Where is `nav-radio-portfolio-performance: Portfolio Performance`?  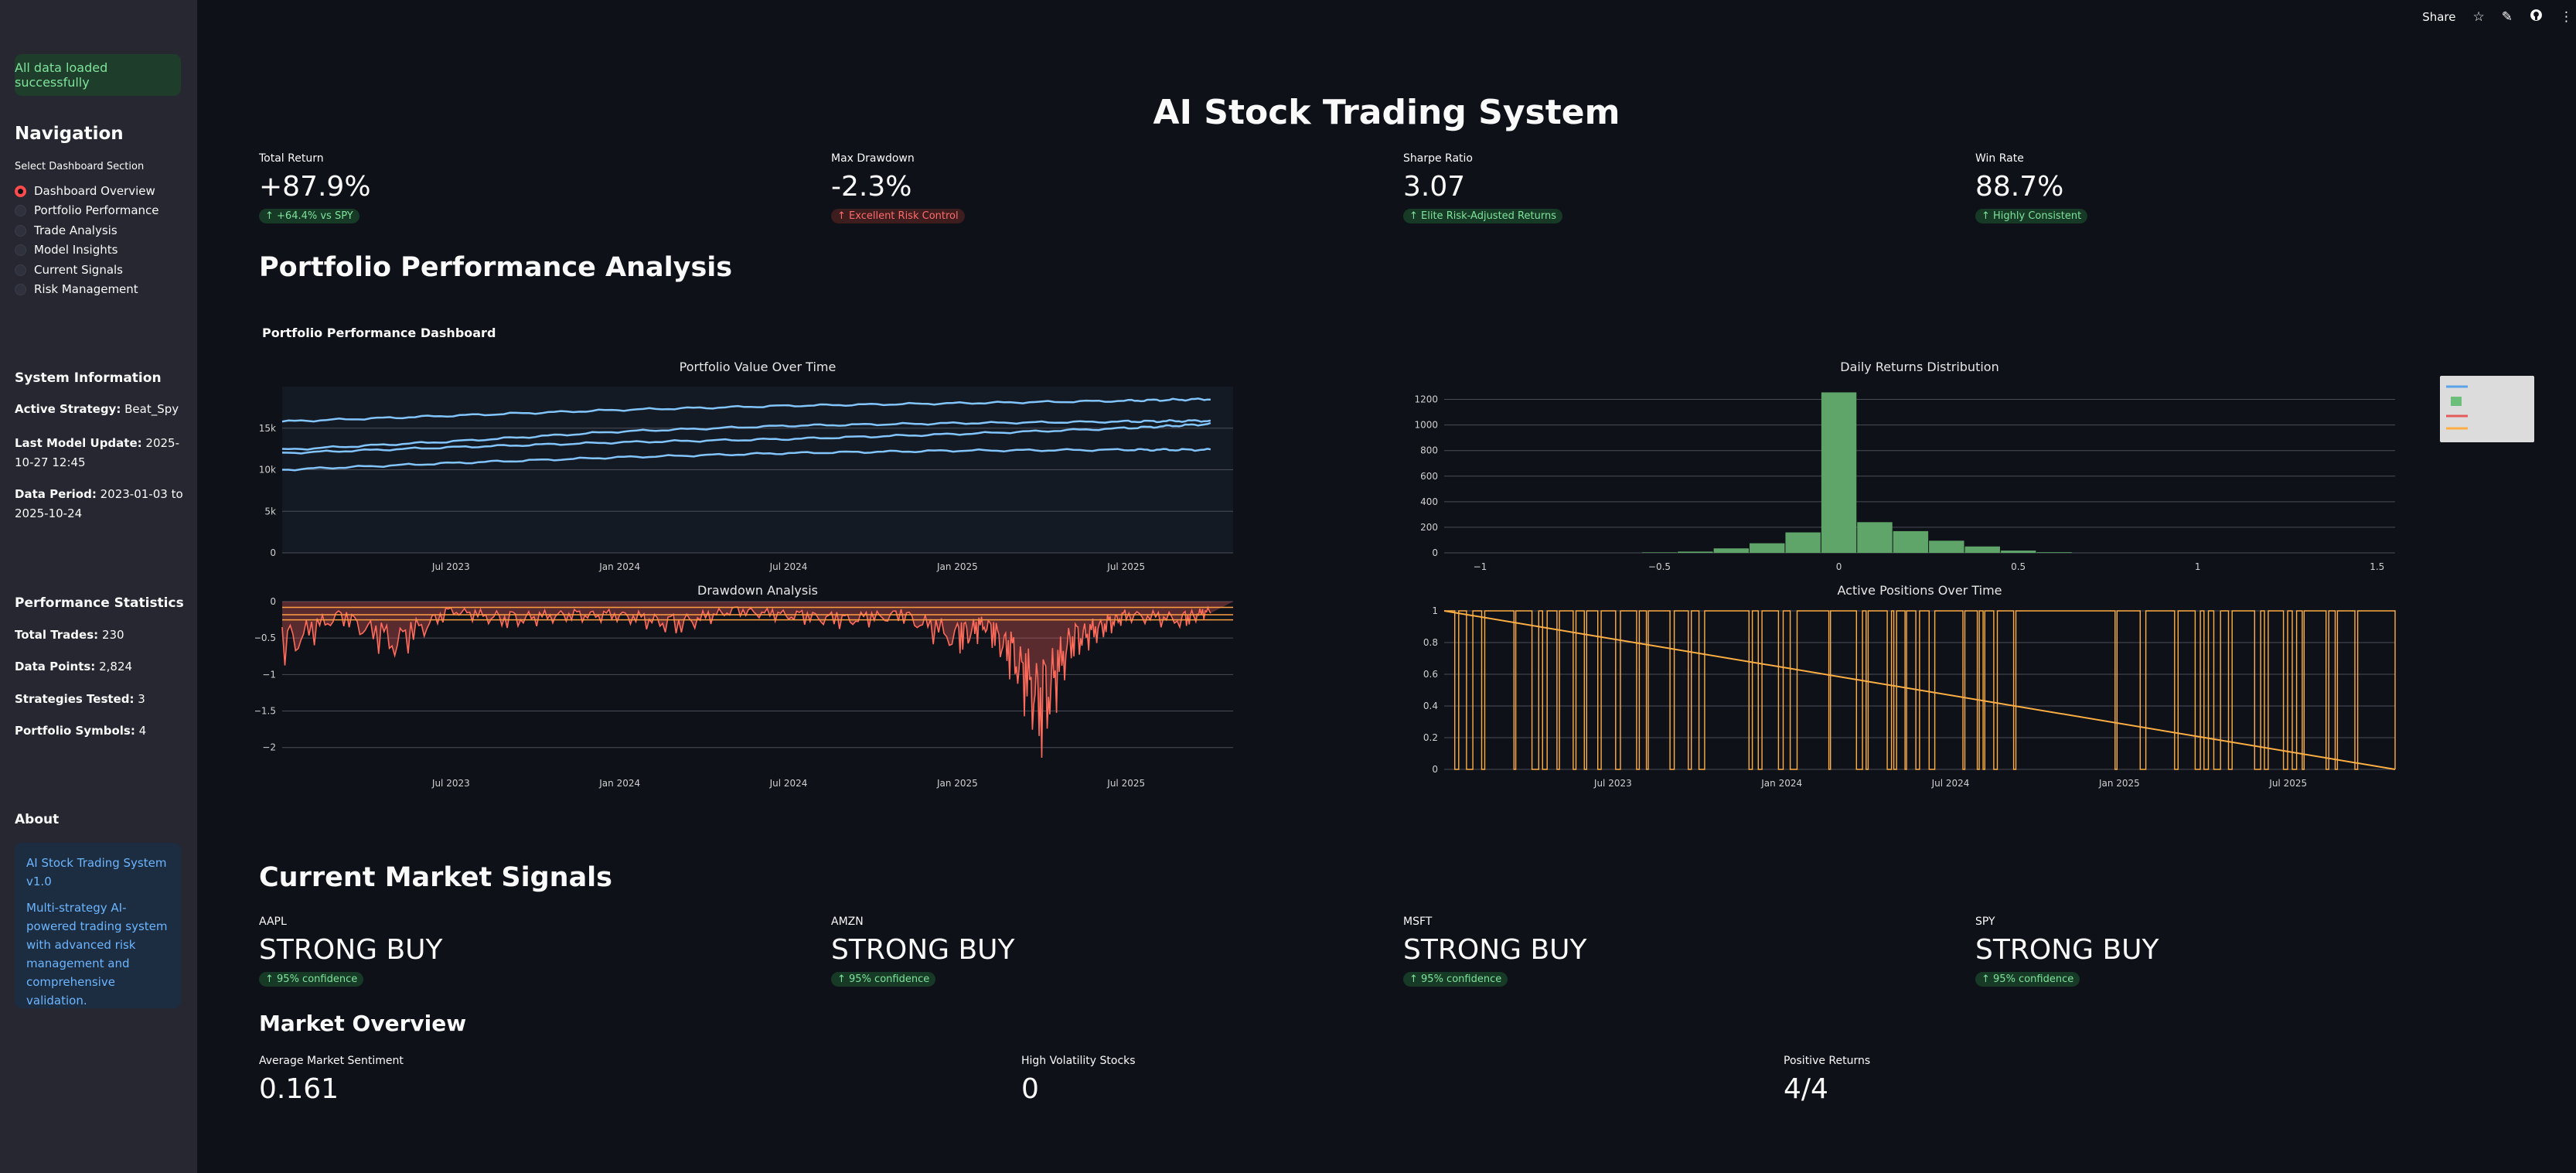 nav-radio-portfolio-performance: Portfolio Performance is located at coordinates (87, 210).